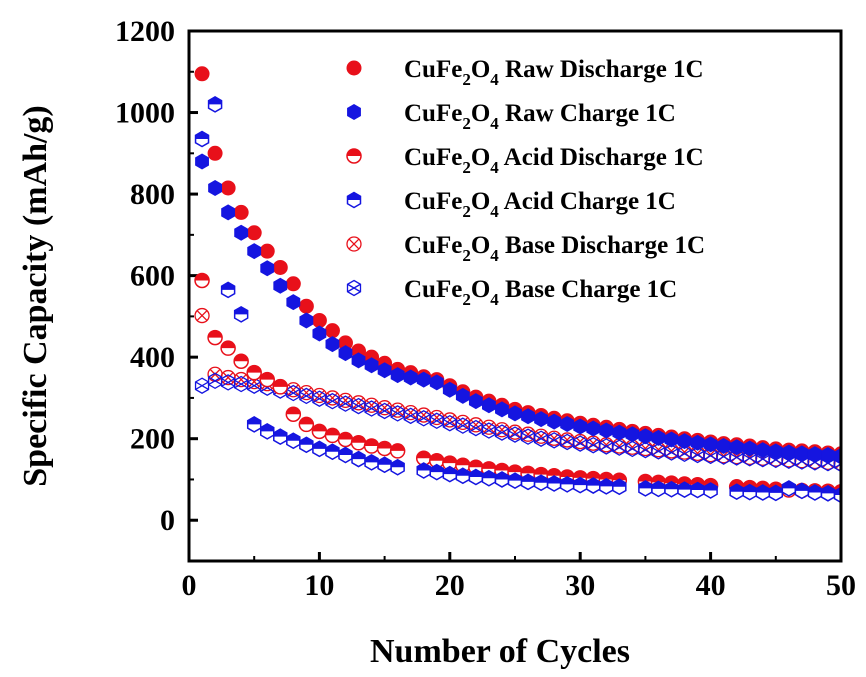 This screenshot has height=677, width=866. Describe the element at coordinates (189, 585) in the screenshot. I see `x-tick-label: 0` at that location.